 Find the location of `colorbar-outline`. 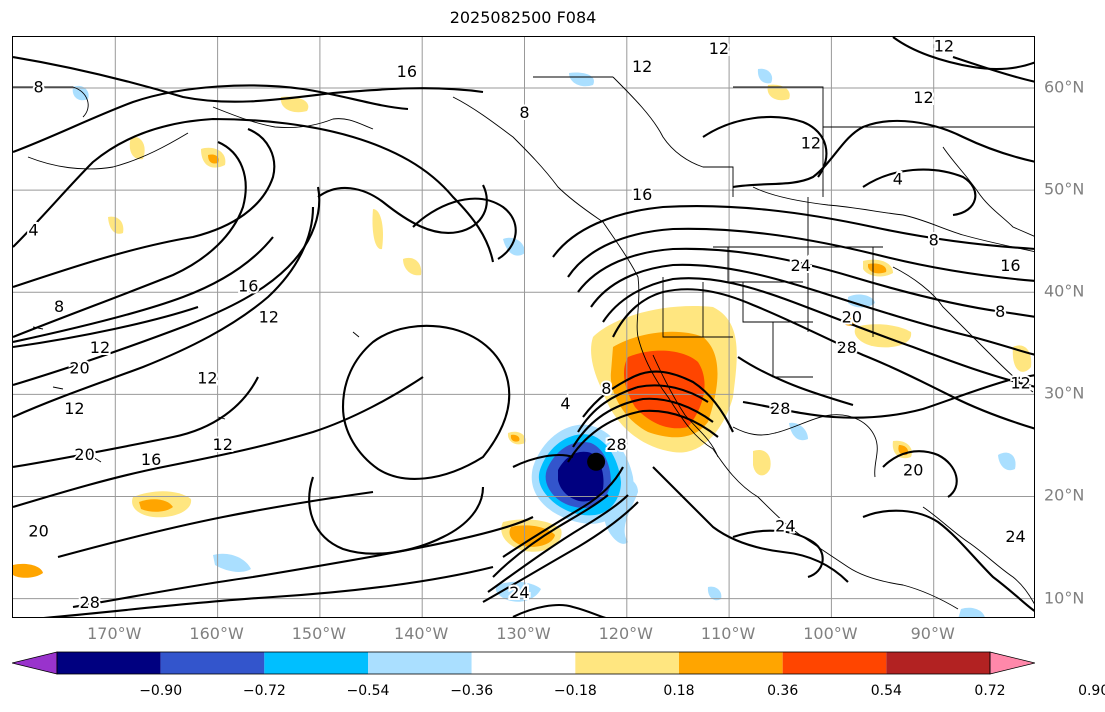

colorbar-outline is located at coordinates (523, 663).